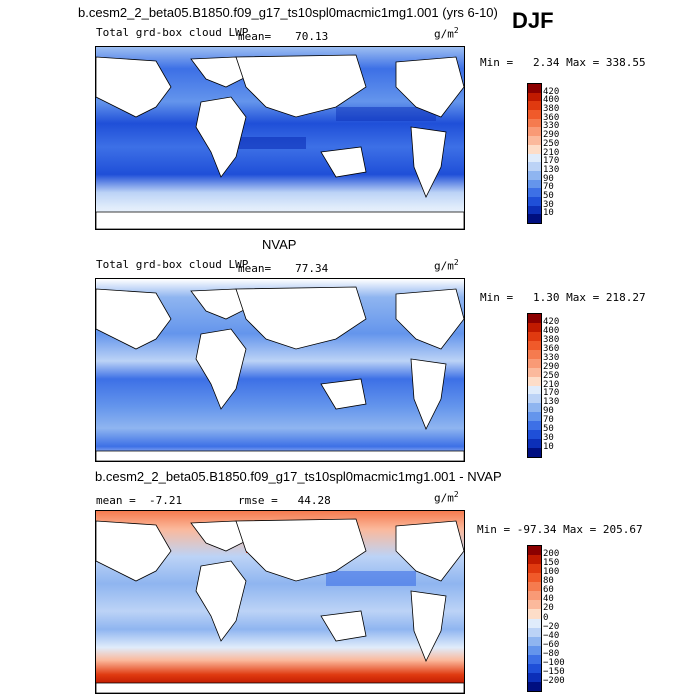 The image size is (700, 700). I want to click on panel1-mean: mean= 70.13, so click(283, 36).